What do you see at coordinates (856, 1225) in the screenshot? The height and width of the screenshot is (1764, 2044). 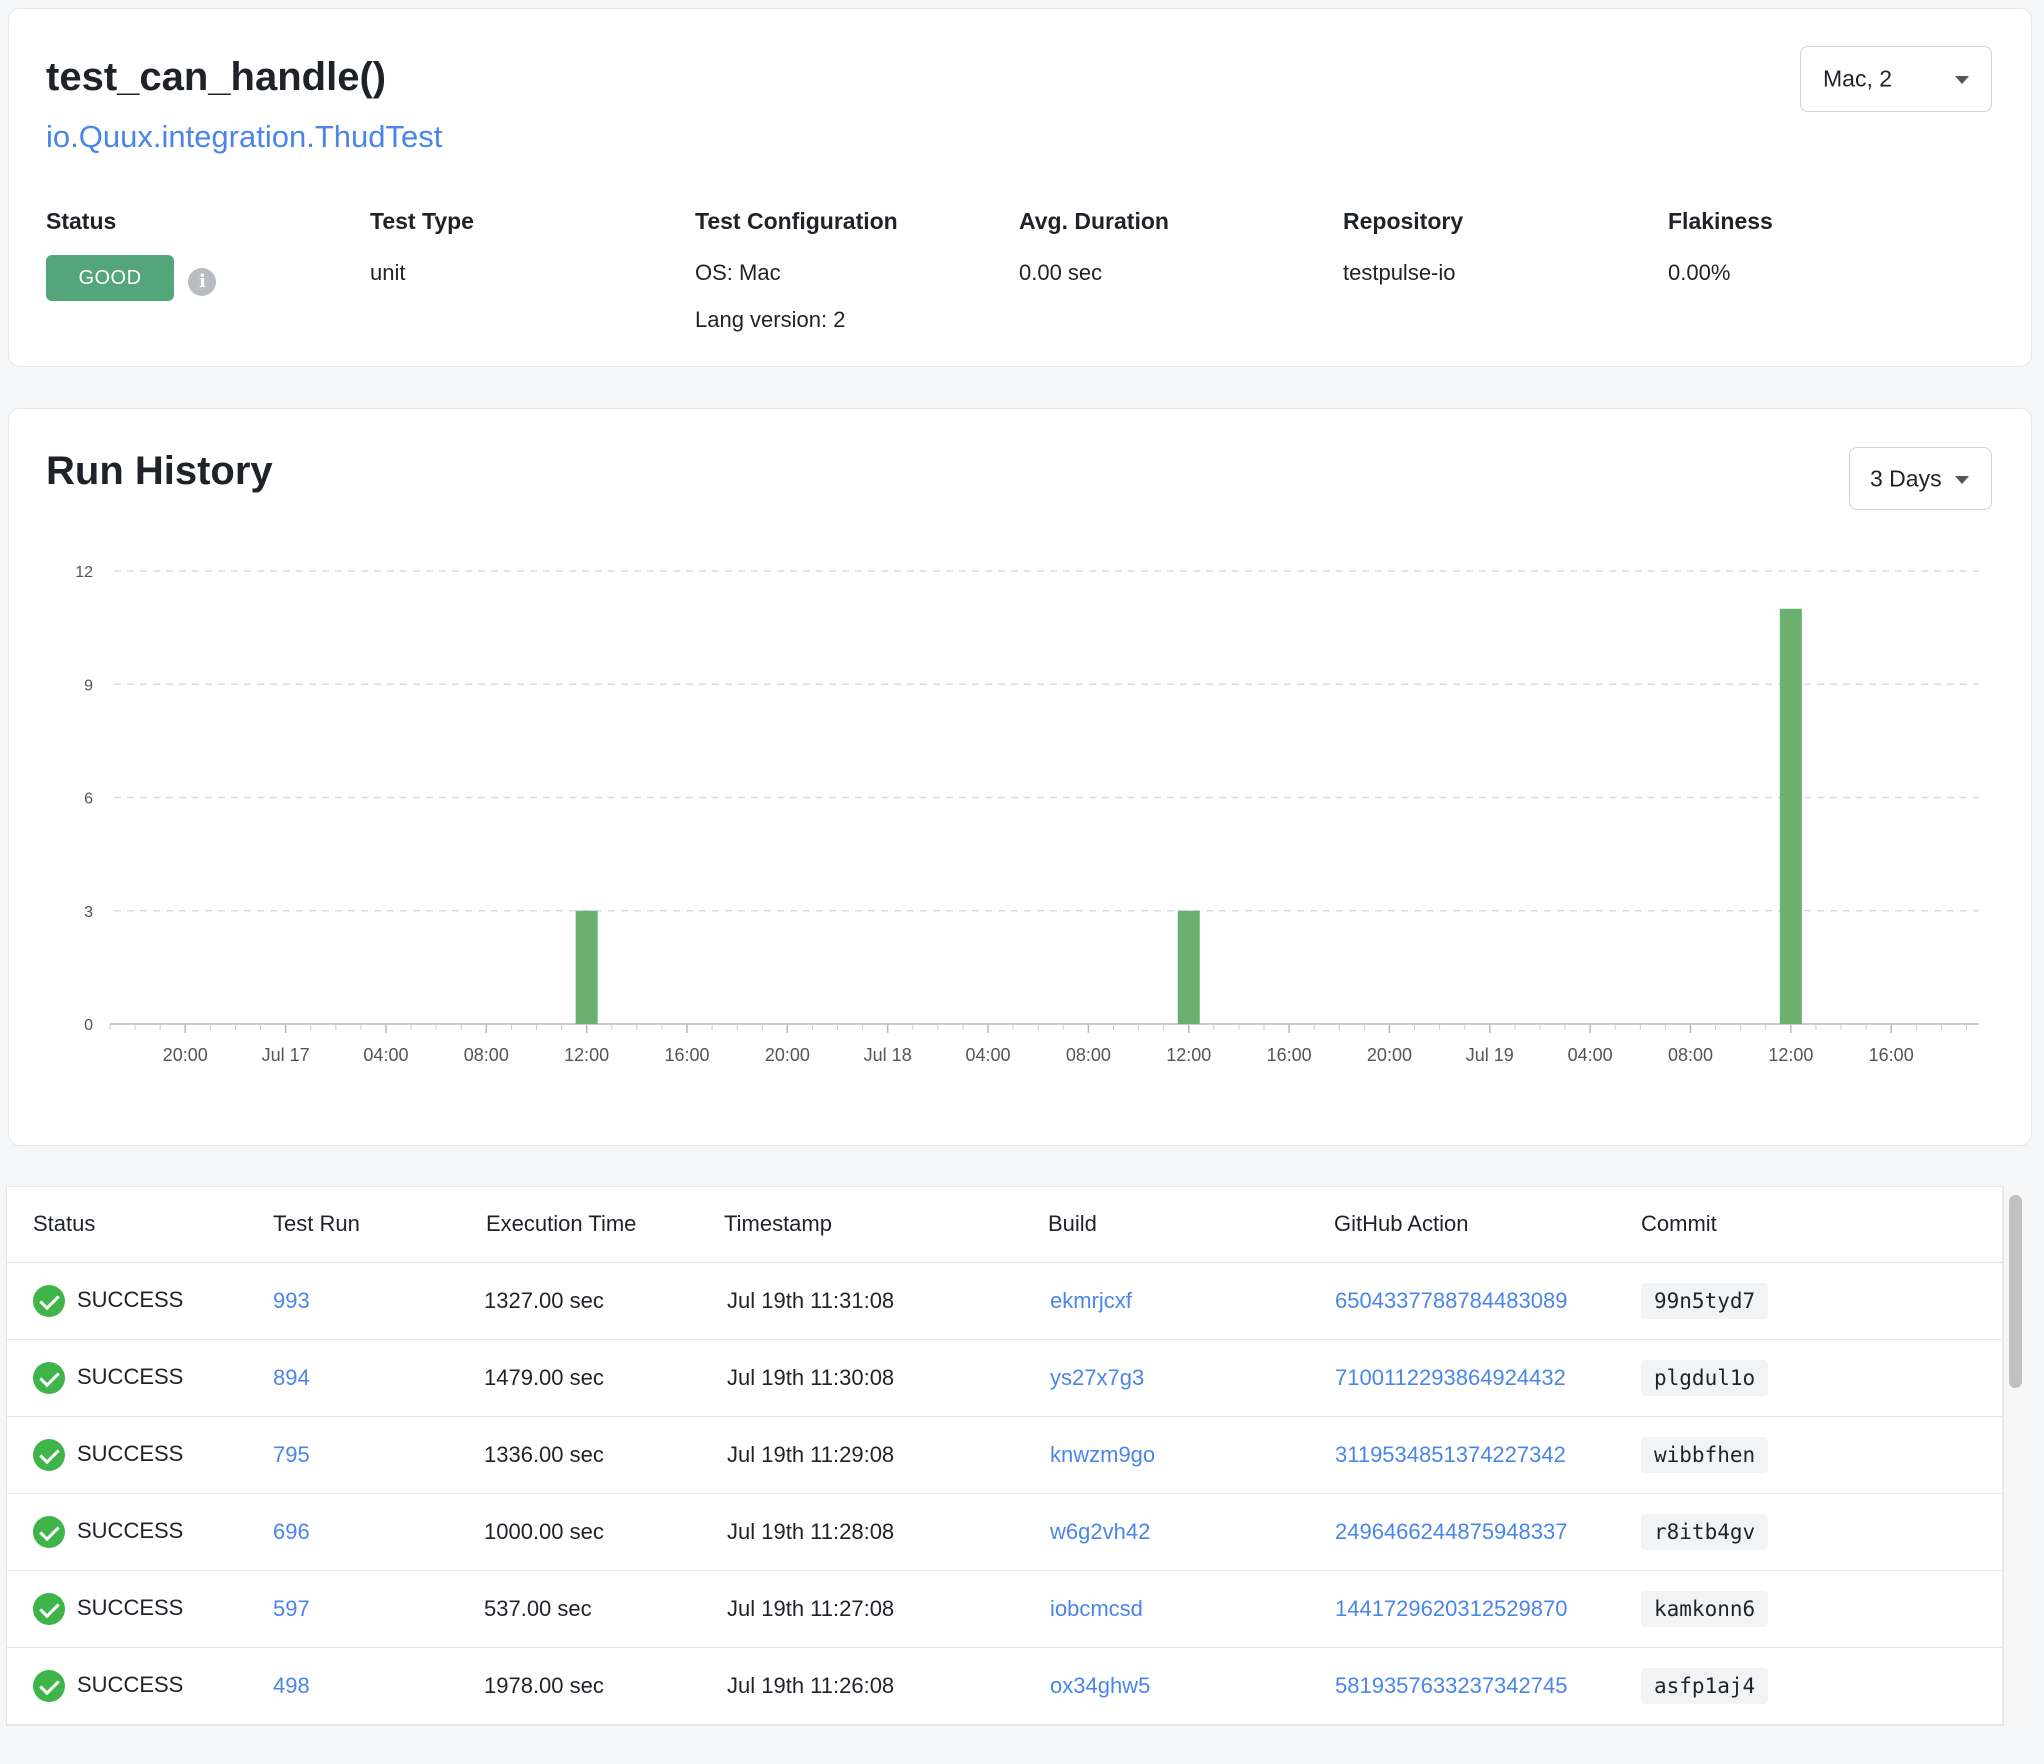 I see `col-header-timestamp: Timestamp` at bounding box center [856, 1225].